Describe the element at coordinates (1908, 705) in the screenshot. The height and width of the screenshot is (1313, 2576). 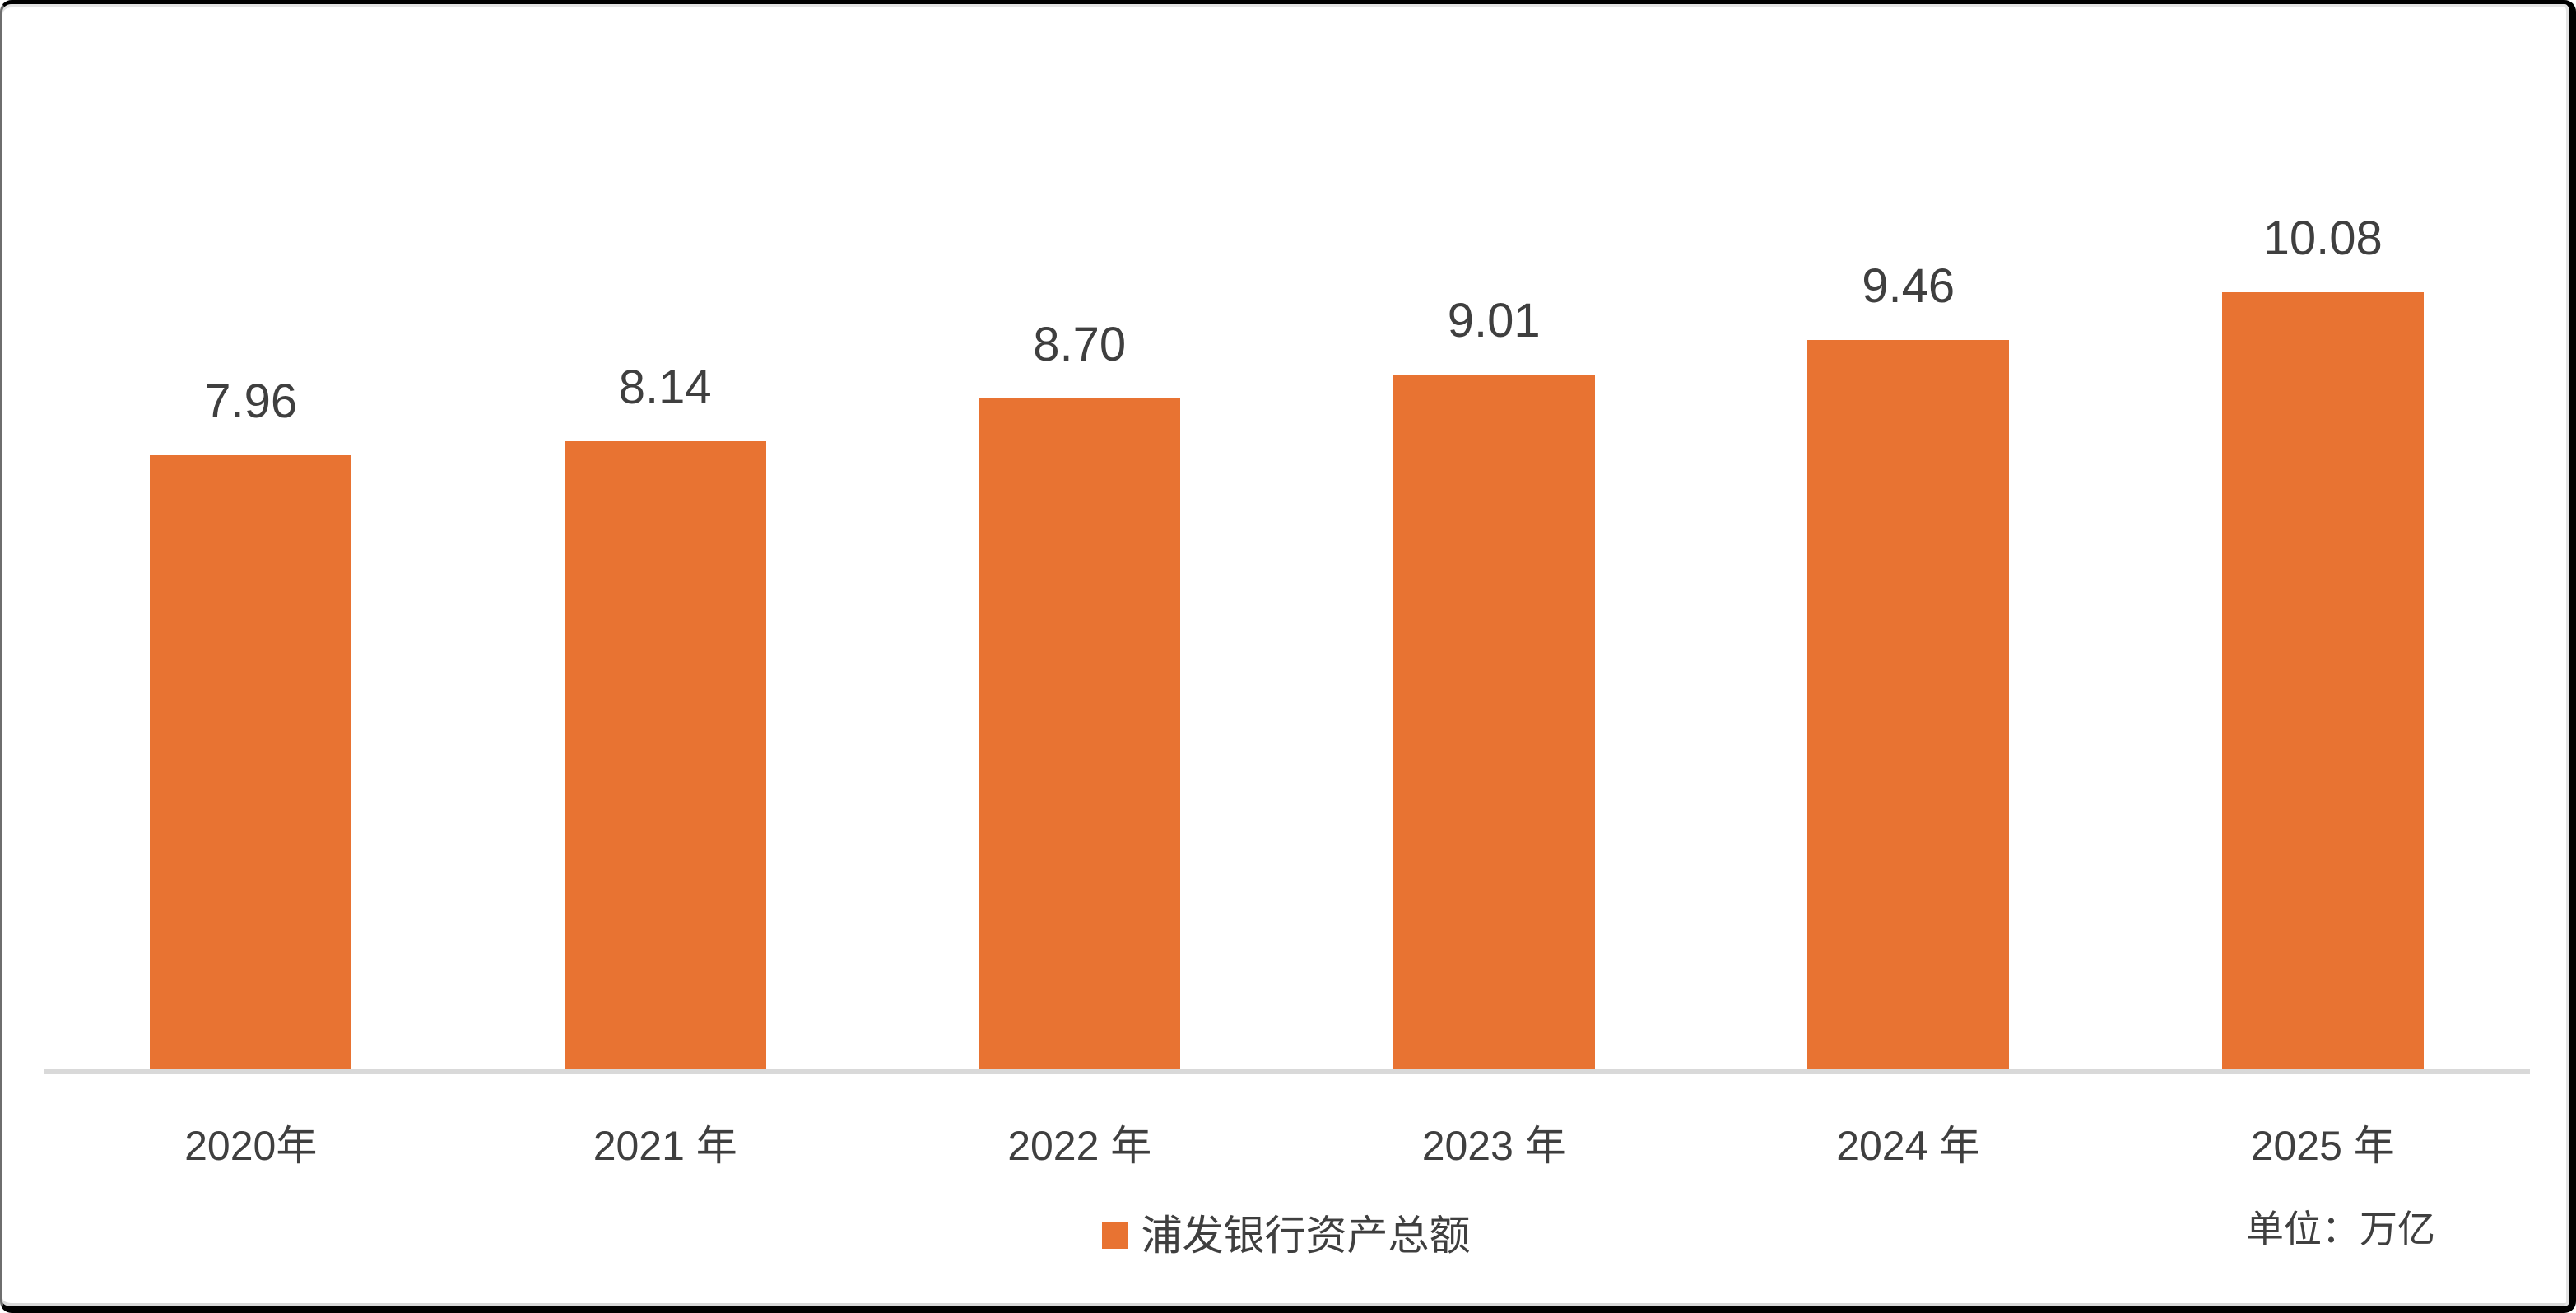
I see `bar-2024年` at that location.